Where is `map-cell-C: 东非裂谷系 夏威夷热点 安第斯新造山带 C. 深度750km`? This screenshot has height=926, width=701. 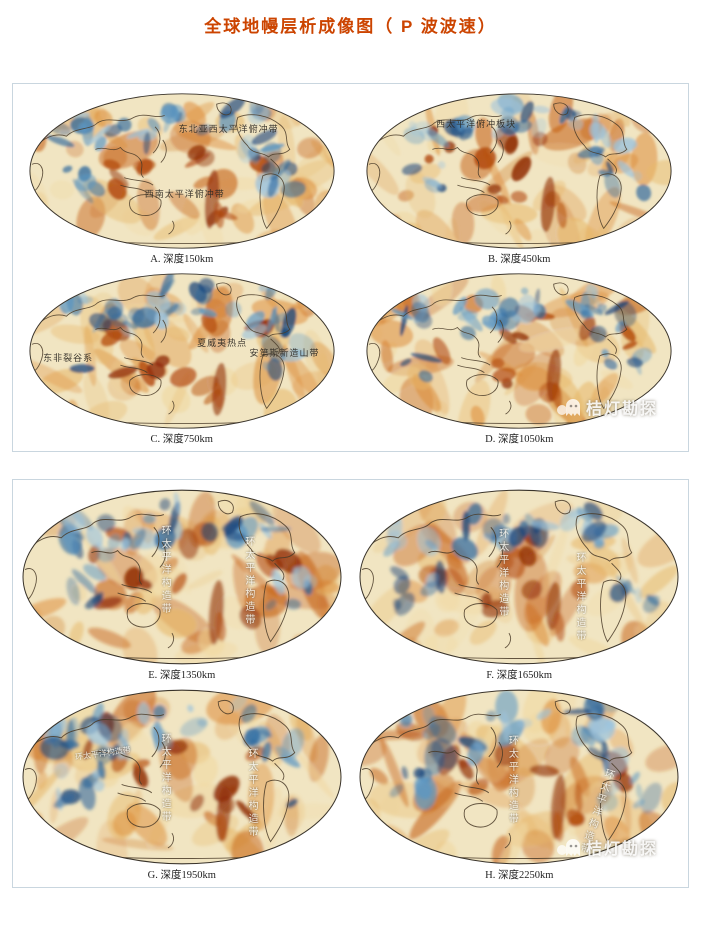
map-cell-C: 东非裂谷系 夏威夷热点 安第斯新造山带 C. 深度750km is located at coordinates (182, 358).